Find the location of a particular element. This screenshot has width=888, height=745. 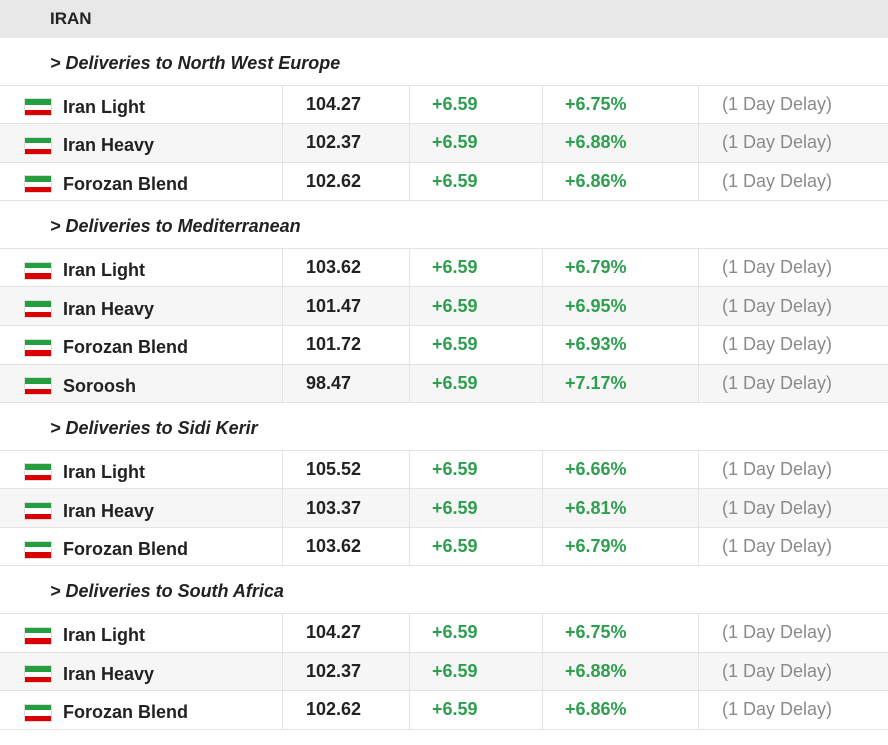

price: 101.72 is located at coordinates (346, 344).